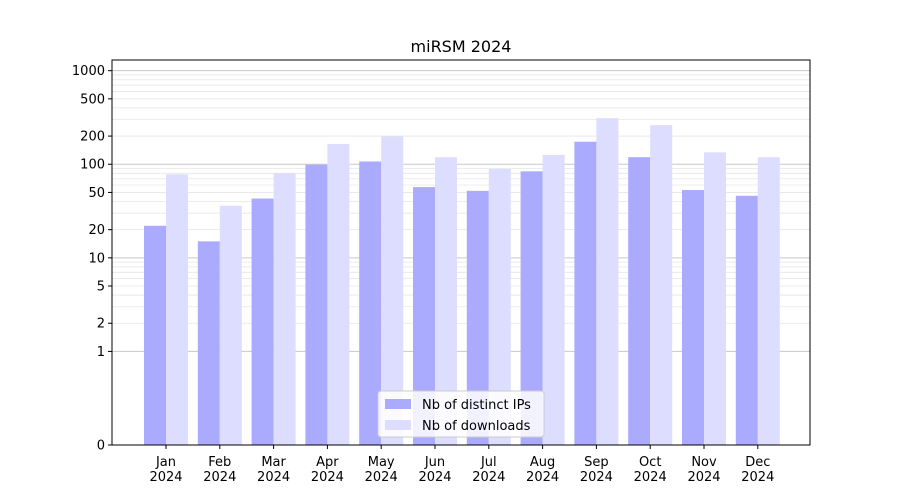 The height and width of the screenshot is (504, 900). What do you see at coordinates (434, 470) in the screenshot?
I see `x-tick-label: Jun 2024` at bounding box center [434, 470].